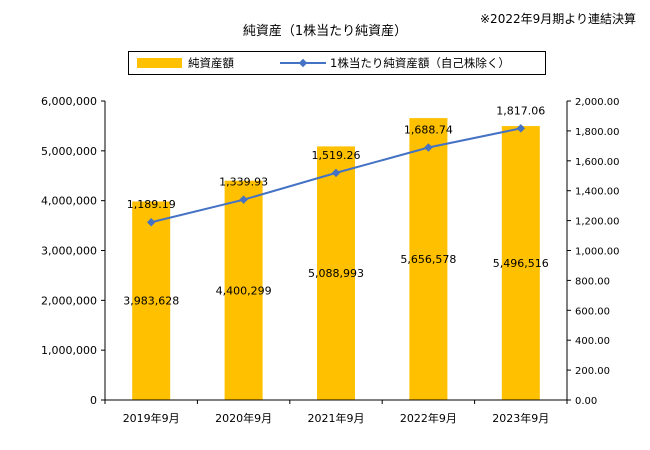 The image size is (650, 450). I want to click on bar-data-label: 4,400,299, so click(244, 290).